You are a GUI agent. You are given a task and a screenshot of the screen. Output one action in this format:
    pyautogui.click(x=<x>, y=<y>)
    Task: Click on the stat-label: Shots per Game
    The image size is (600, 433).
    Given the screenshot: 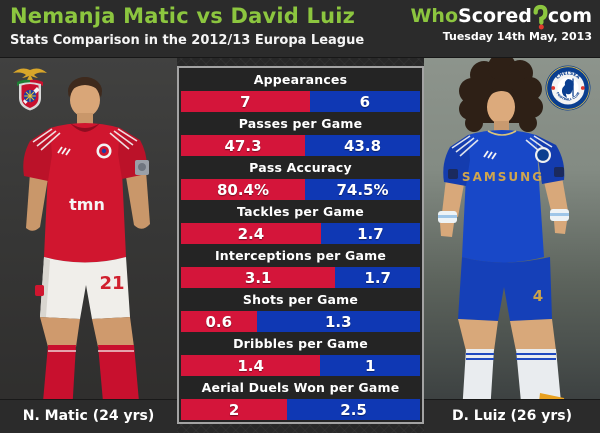 What is the action you would take?
    pyautogui.click(x=300, y=299)
    